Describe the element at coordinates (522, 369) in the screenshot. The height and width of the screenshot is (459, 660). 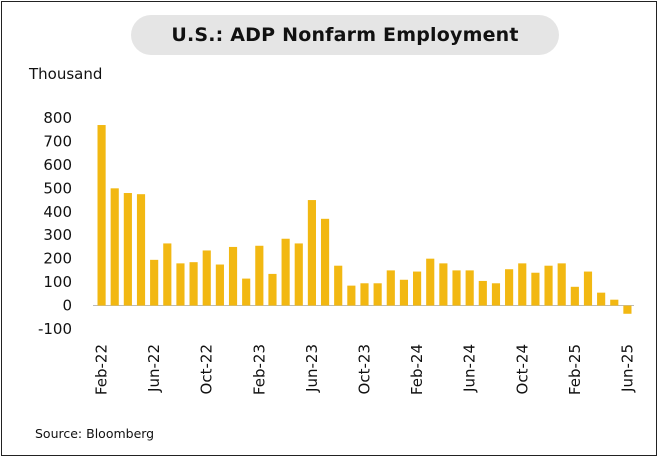
I see `x-tick-label: Oct-24` at that location.